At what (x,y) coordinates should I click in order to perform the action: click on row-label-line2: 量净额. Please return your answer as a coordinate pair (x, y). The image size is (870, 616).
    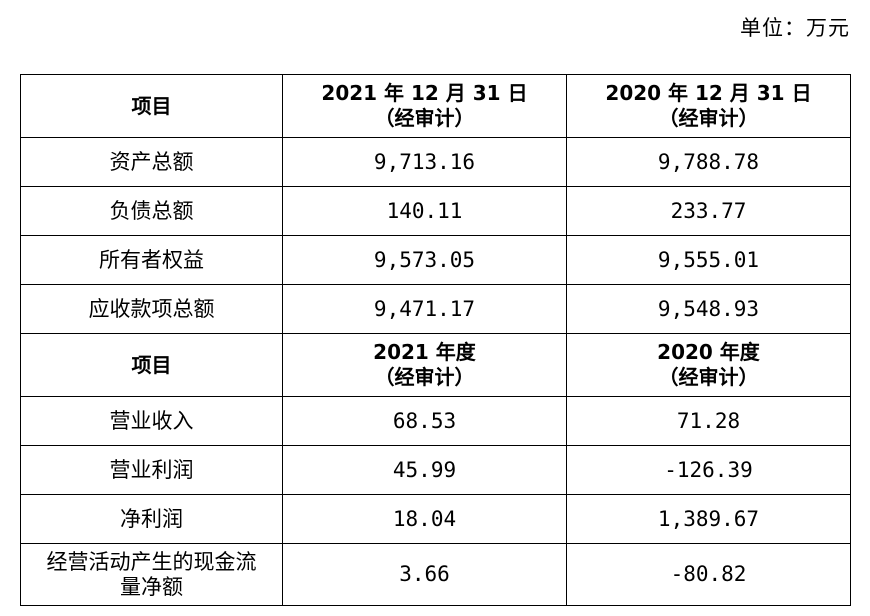
    Looking at the image, I should click on (151, 586).